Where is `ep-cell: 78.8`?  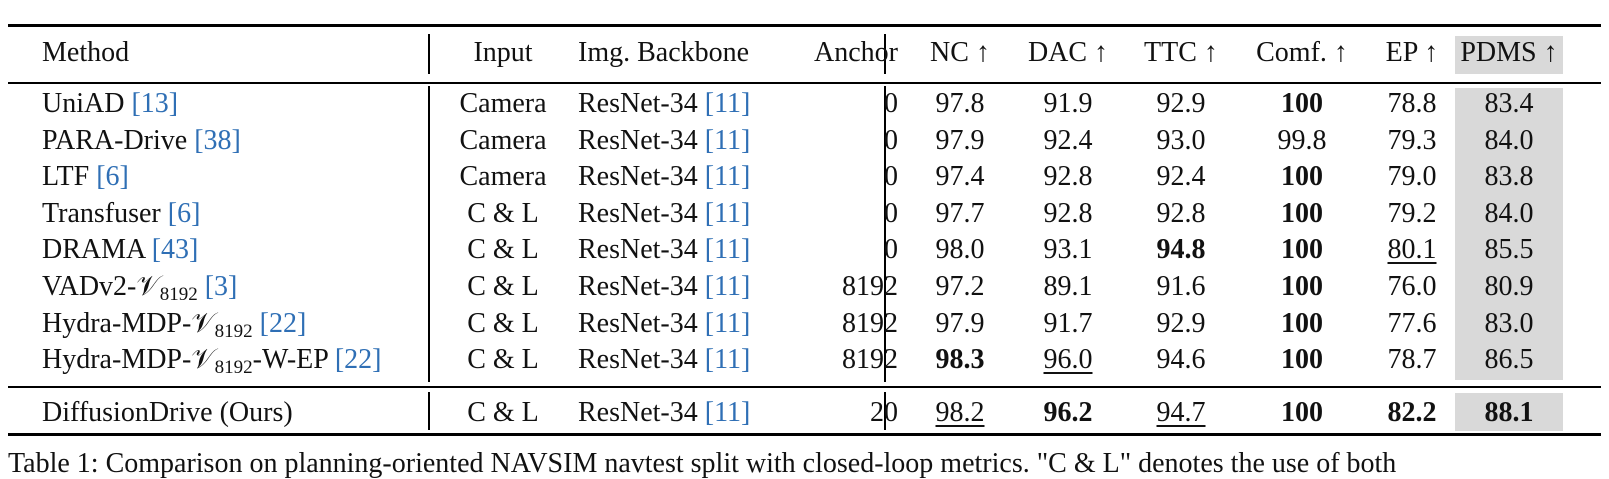 ep-cell: 78.8 is located at coordinates (1412, 103).